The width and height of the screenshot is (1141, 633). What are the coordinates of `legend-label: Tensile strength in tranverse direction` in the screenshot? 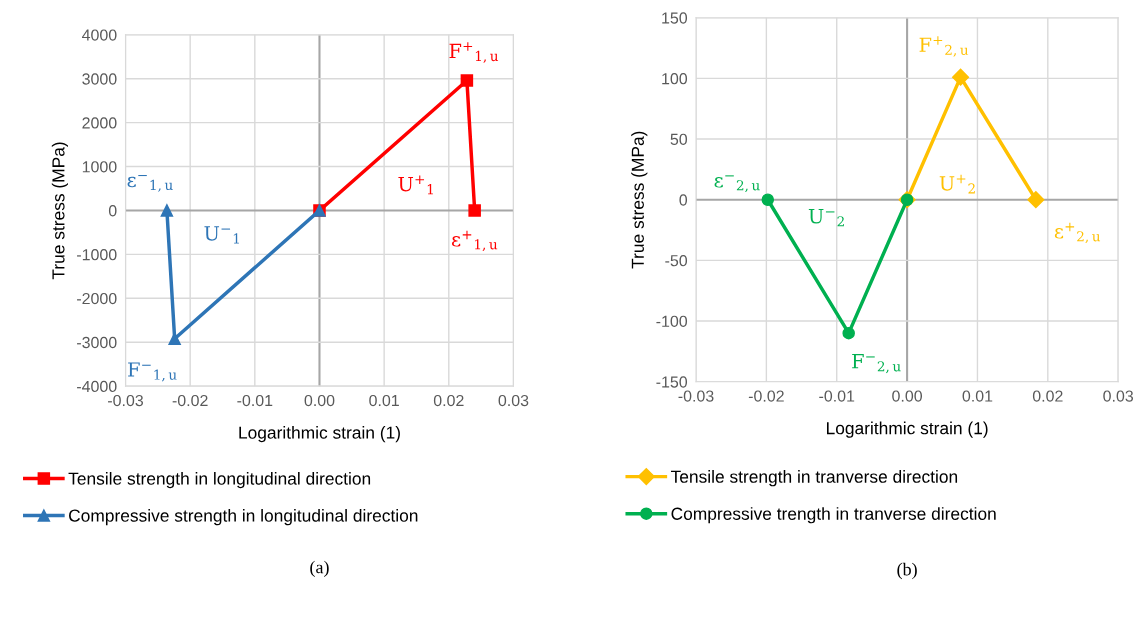 It's located at (814, 478).